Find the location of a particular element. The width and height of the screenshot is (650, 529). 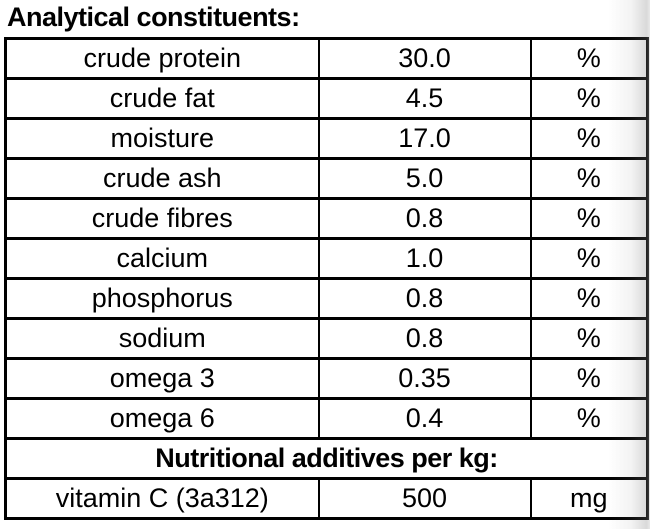

constituent-name: crude fibres is located at coordinates (162, 218).